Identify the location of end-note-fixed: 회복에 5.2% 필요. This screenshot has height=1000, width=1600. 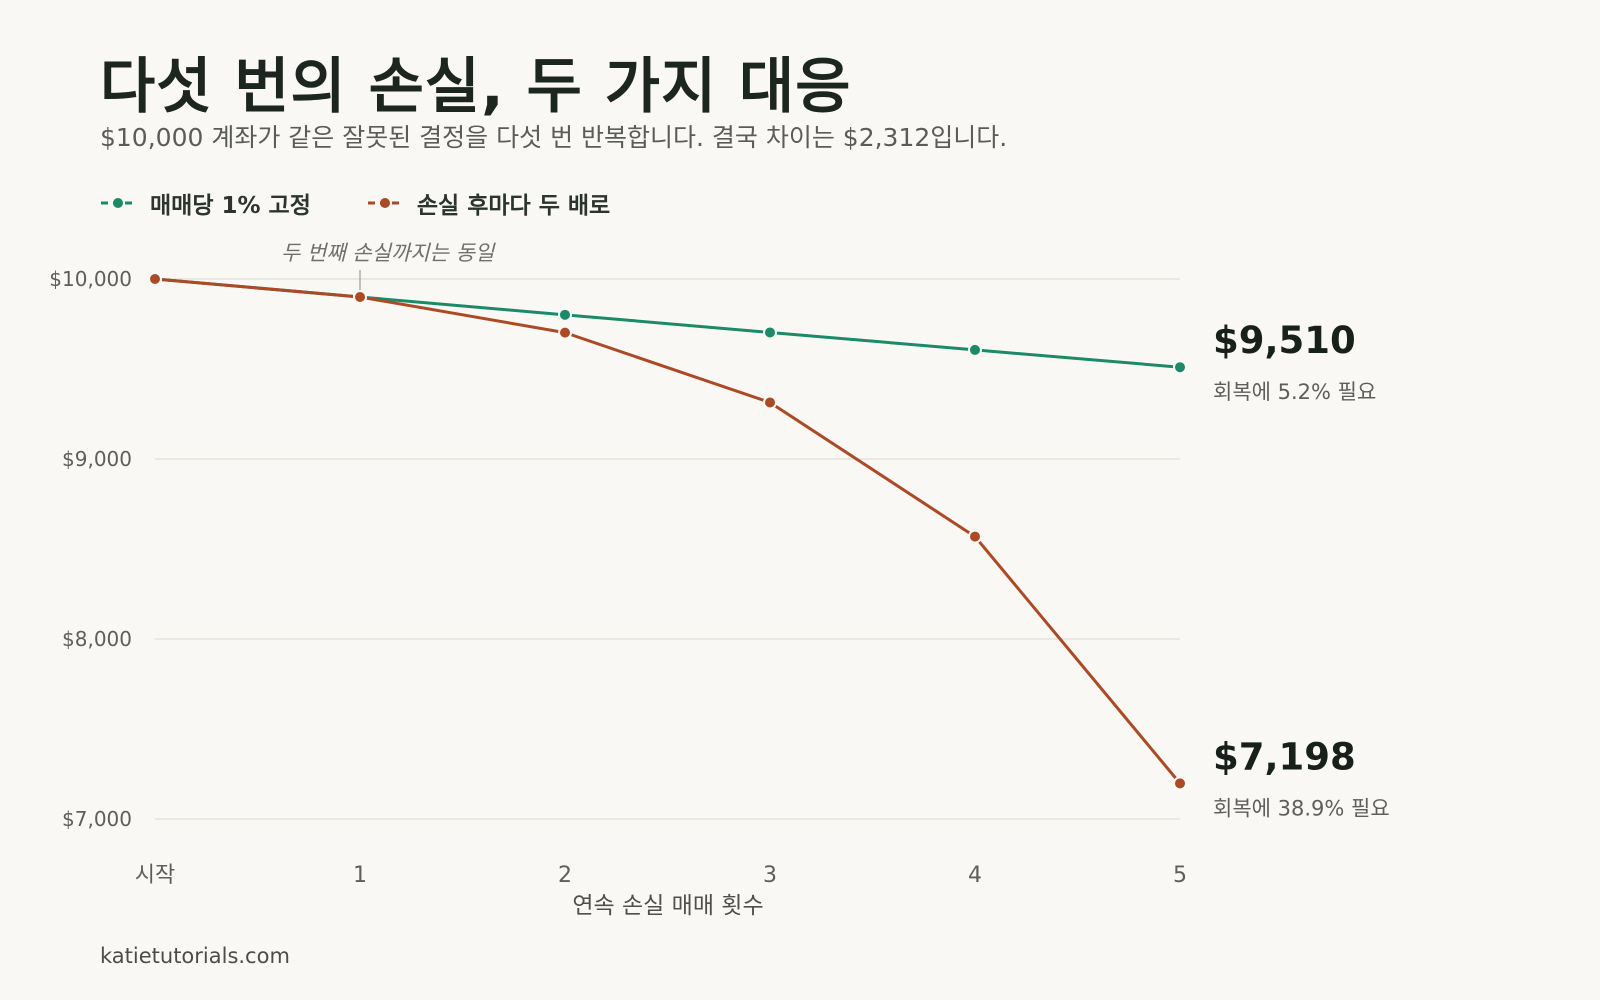
(1294, 392).